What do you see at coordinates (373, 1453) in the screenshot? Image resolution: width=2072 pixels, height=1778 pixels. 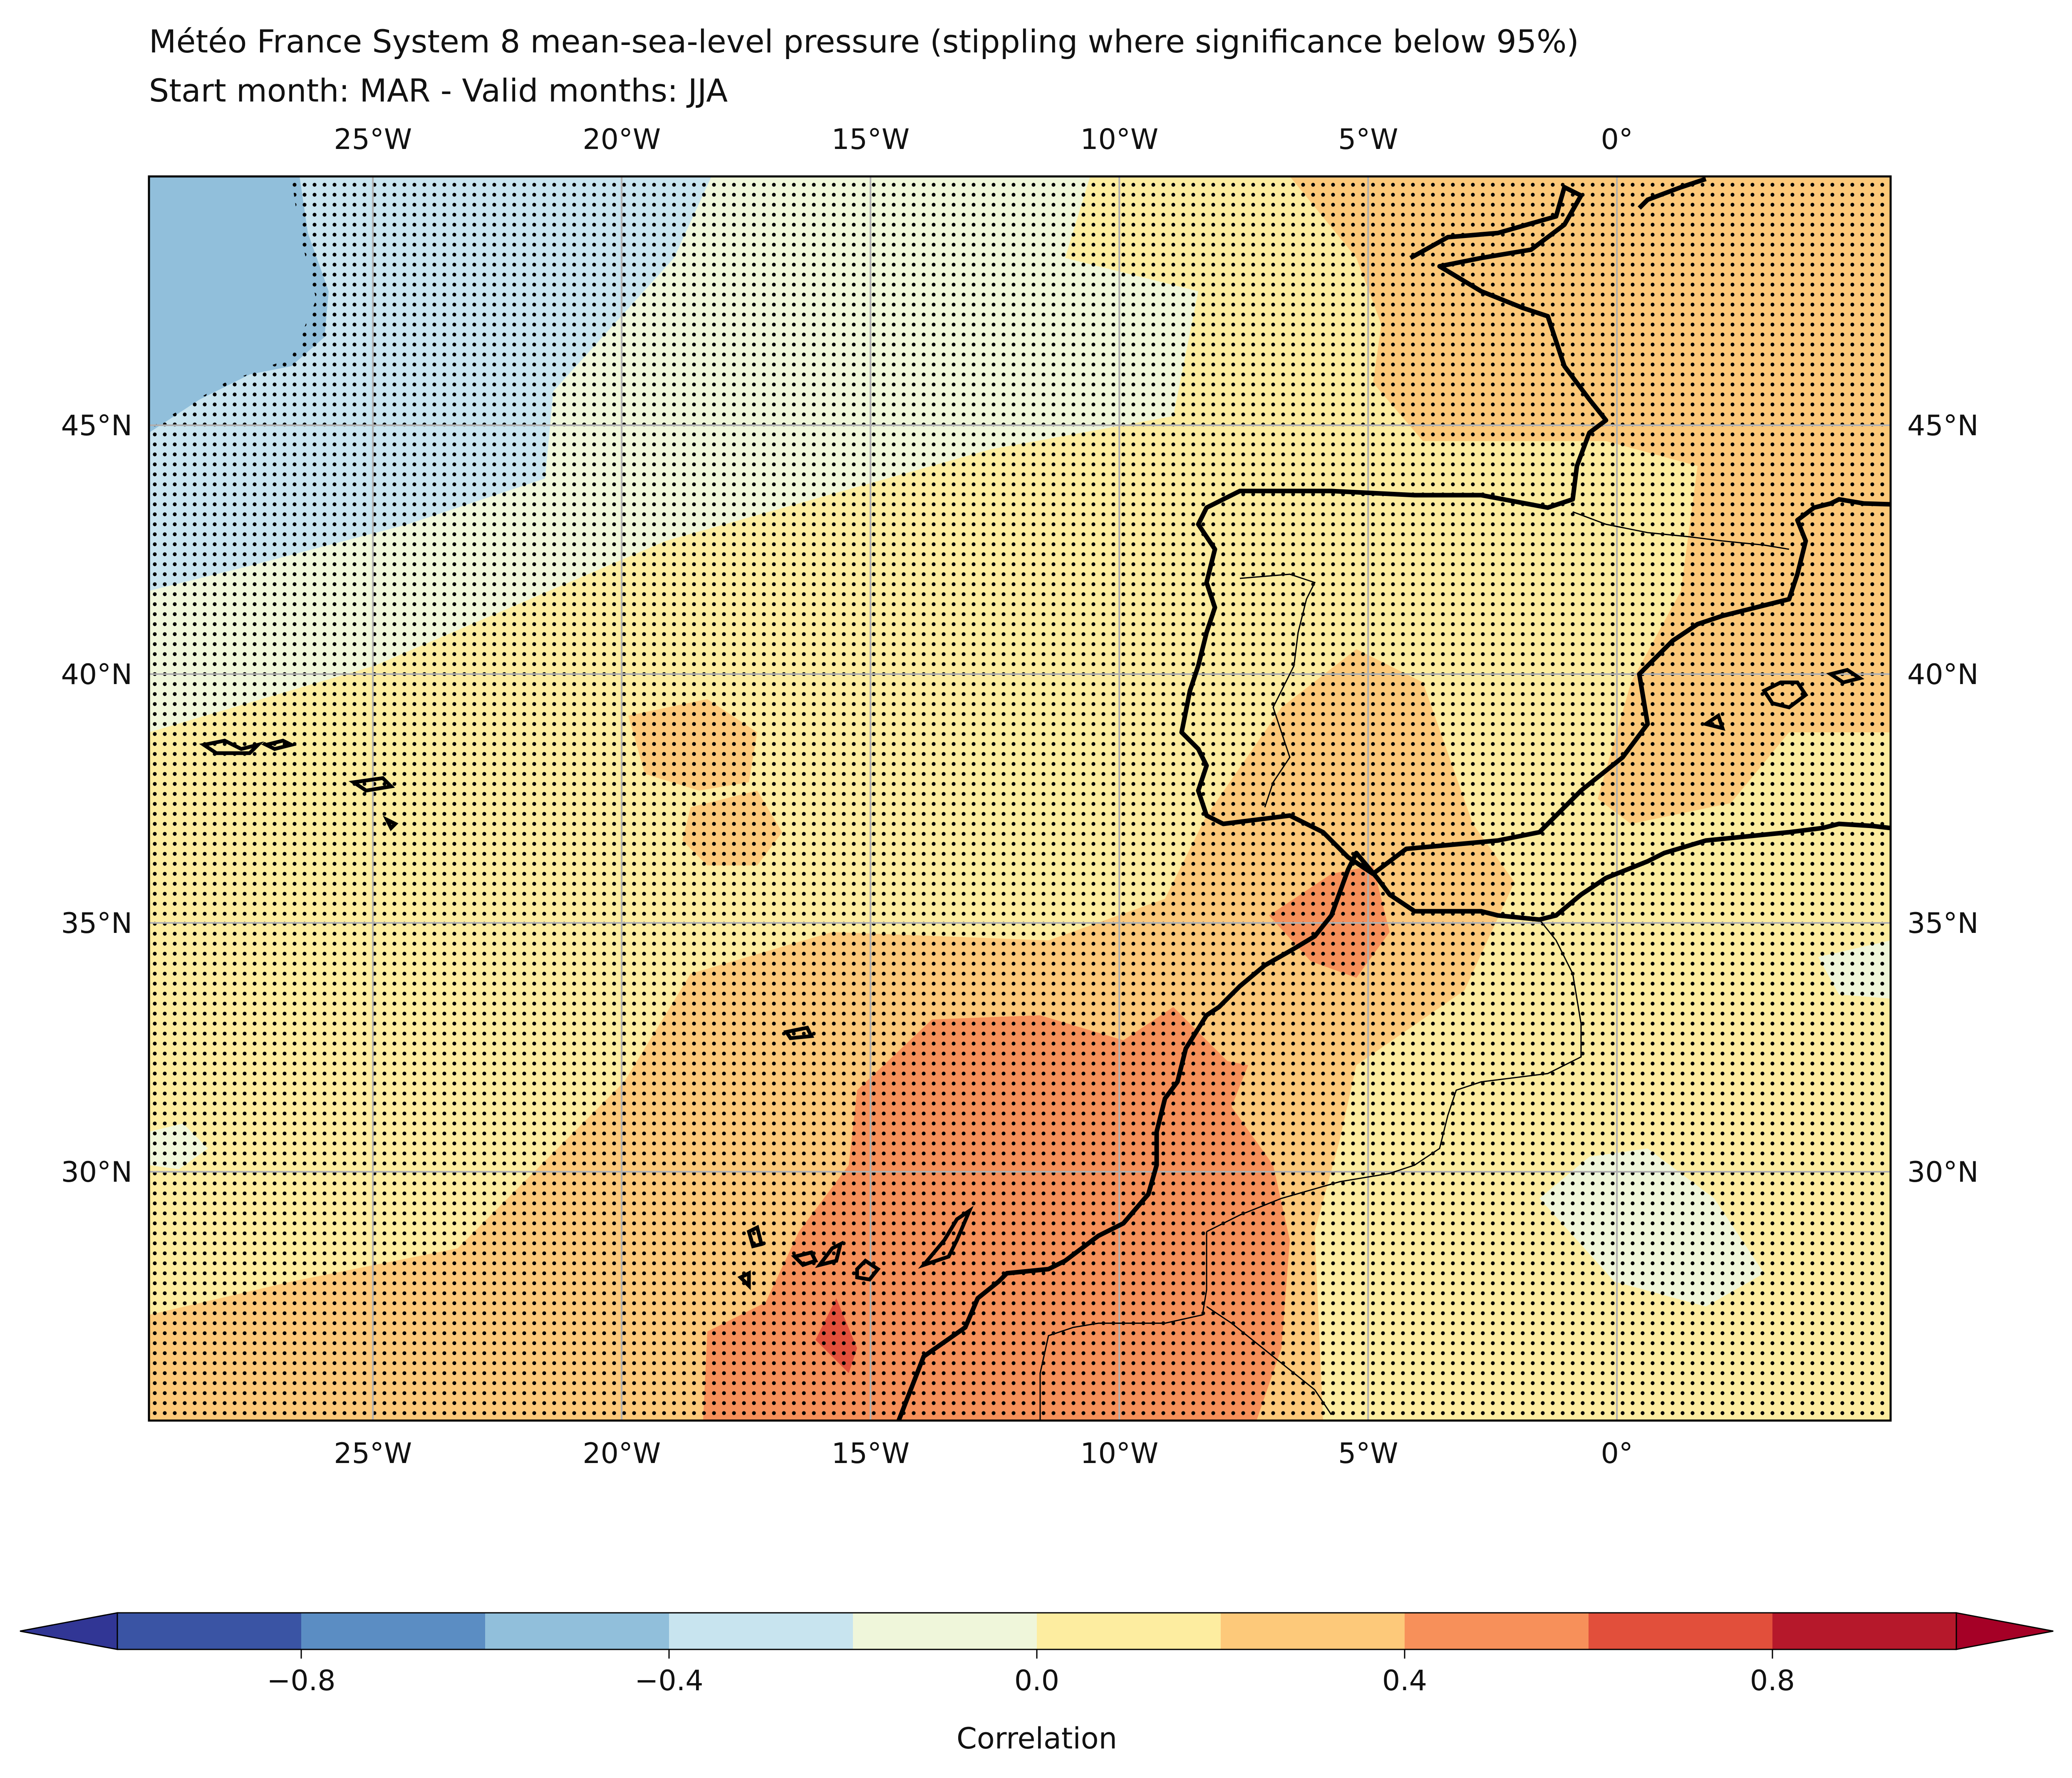 I see `lon-tick-label-bottom: 25°W` at bounding box center [373, 1453].